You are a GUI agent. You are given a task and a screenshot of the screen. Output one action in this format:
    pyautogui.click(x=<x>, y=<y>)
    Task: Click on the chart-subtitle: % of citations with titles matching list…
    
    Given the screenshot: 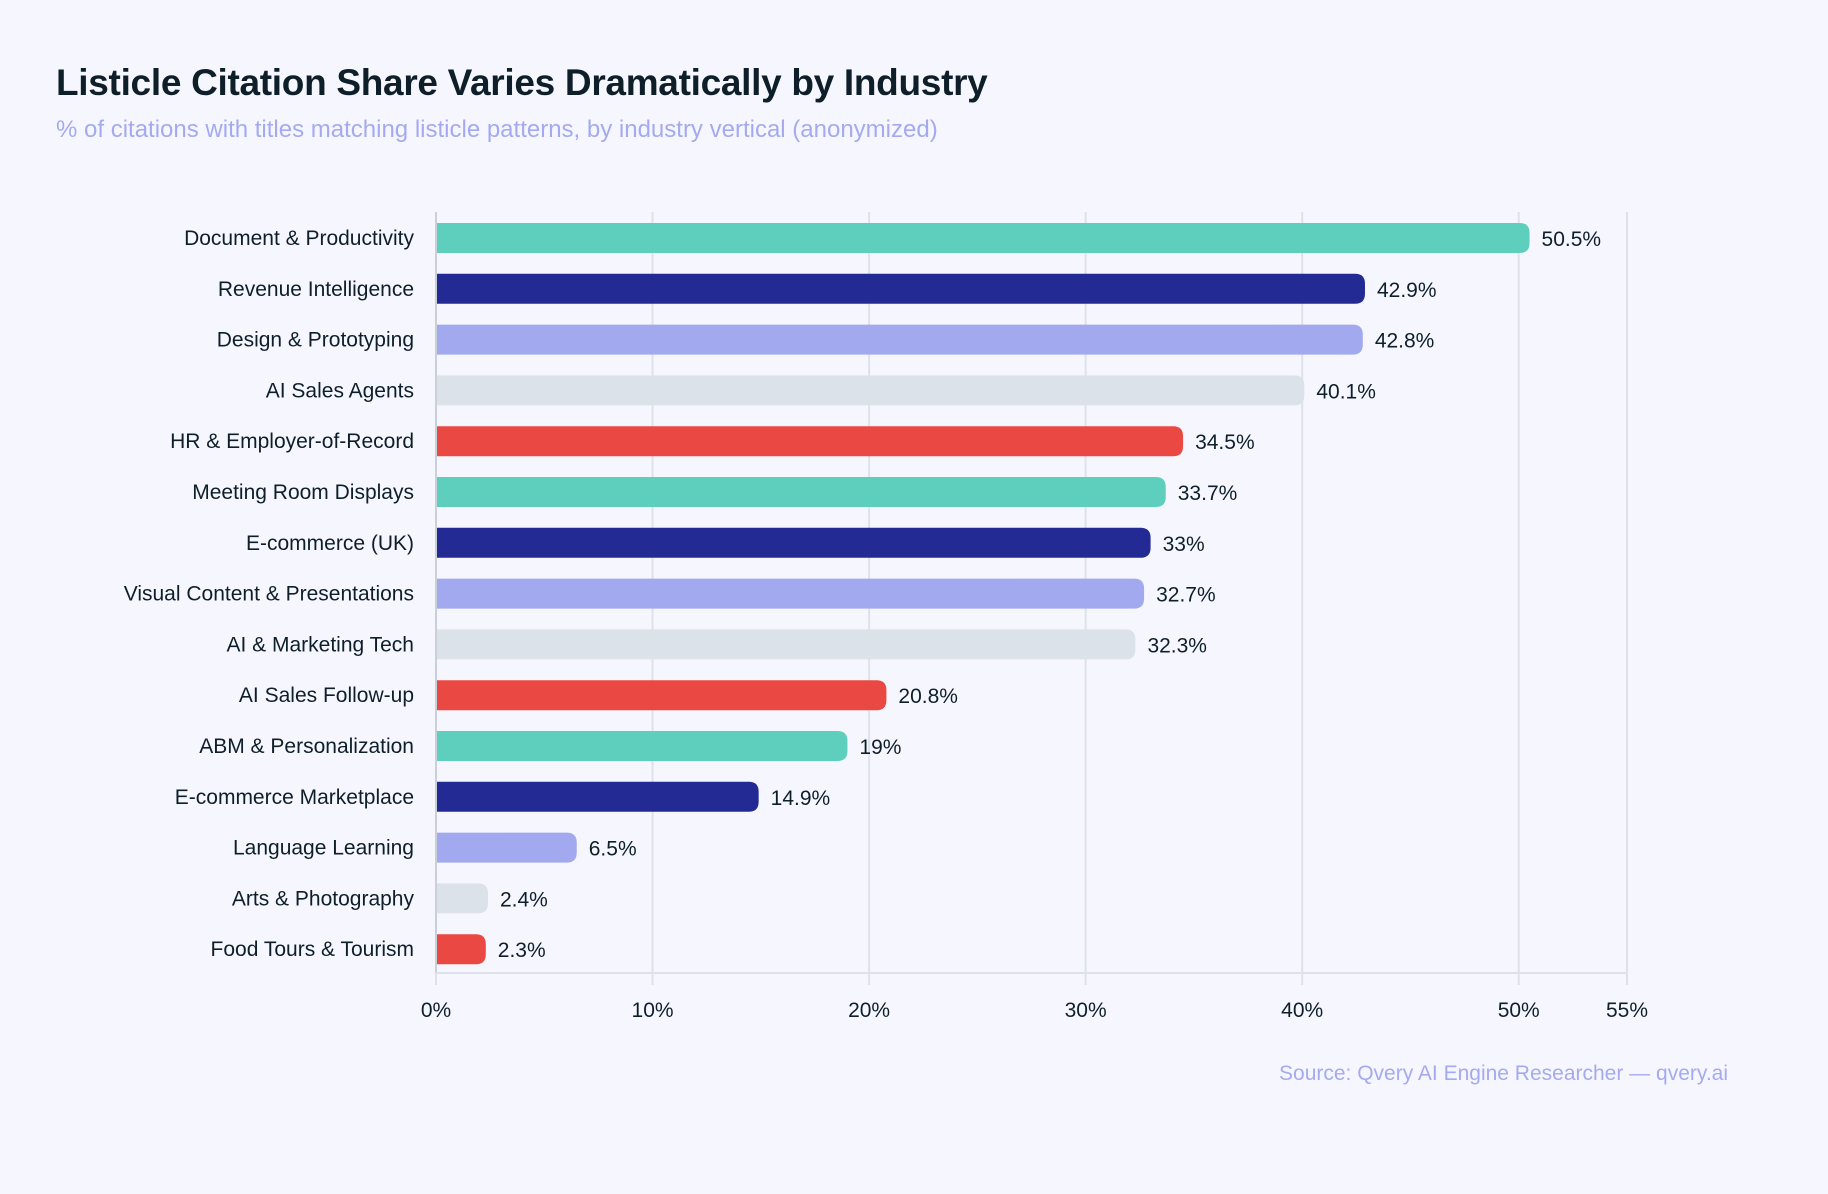 What is the action you would take?
    pyautogui.click(x=497, y=129)
    